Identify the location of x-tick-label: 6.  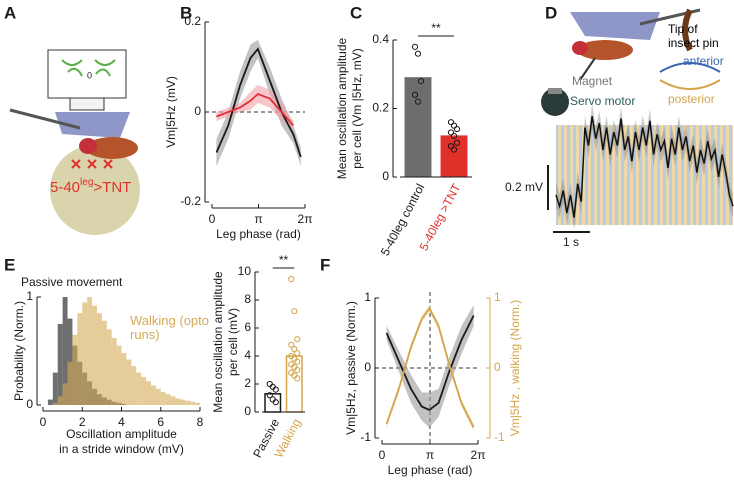
(160, 422).